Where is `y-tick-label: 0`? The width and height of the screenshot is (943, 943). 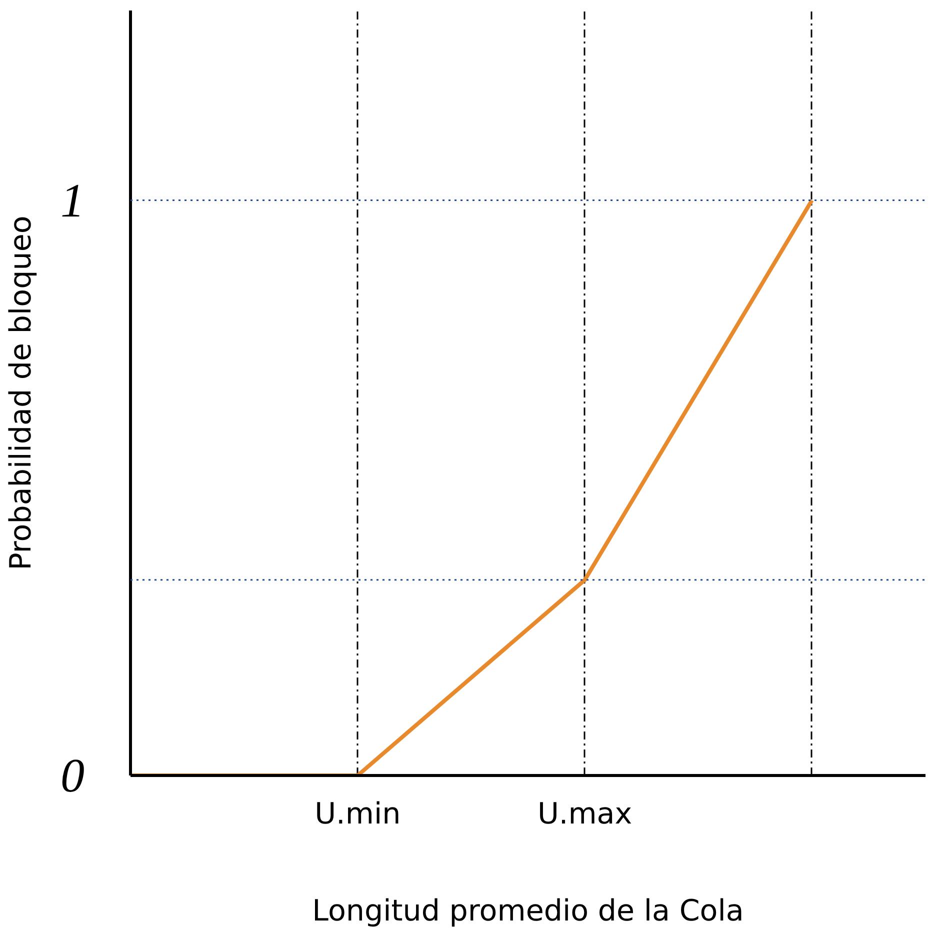
y-tick-label: 0 is located at coordinates (72, 776).